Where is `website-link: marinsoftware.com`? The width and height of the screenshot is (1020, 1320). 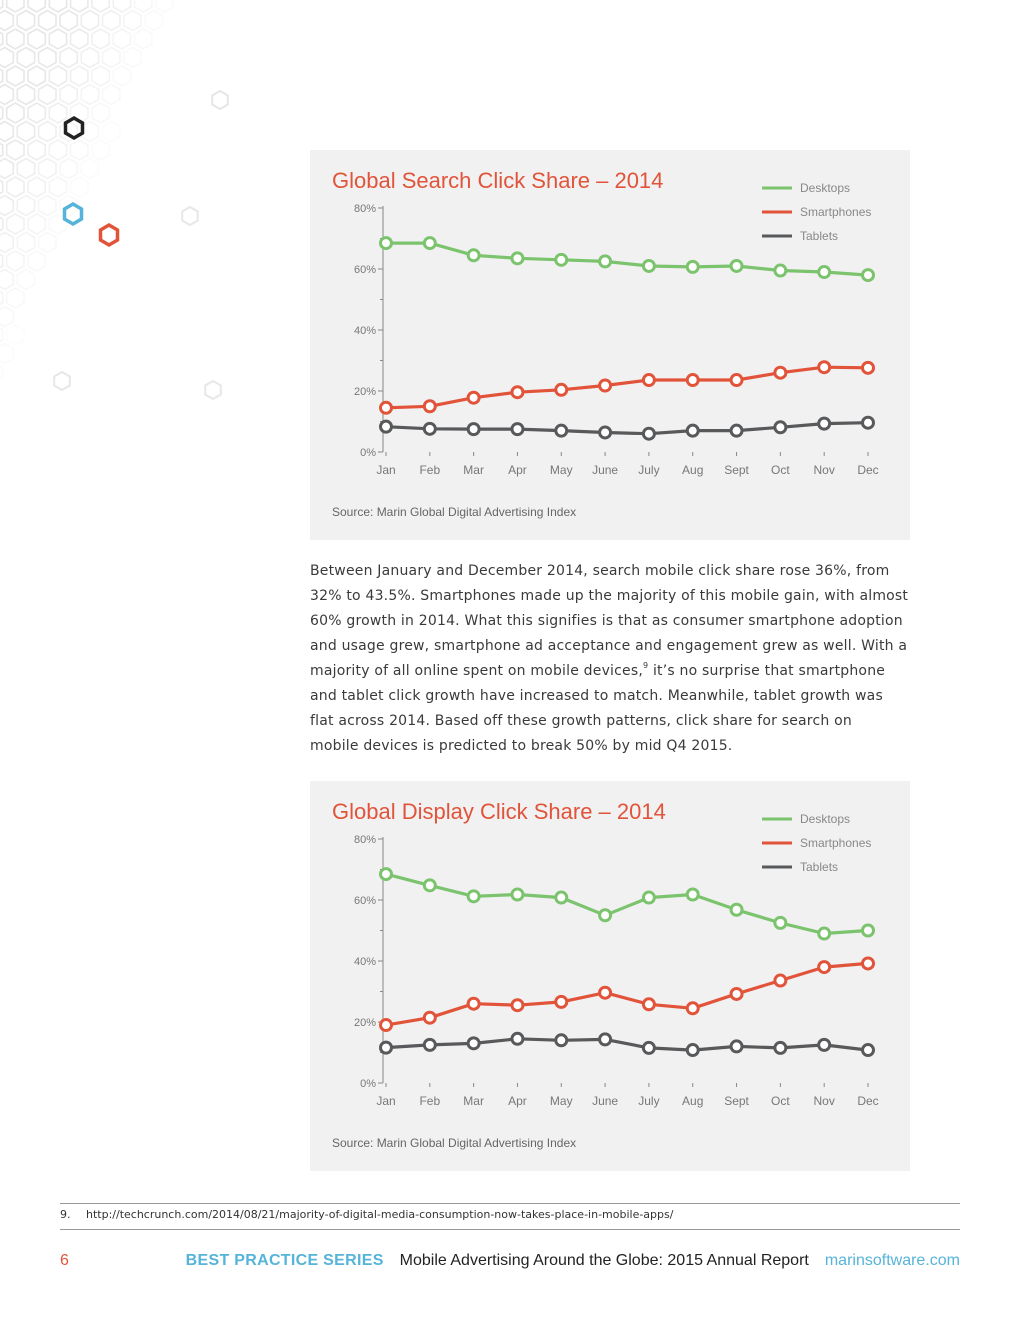
website-link: marinsoftware.com is located at coordinates (892, 1260).